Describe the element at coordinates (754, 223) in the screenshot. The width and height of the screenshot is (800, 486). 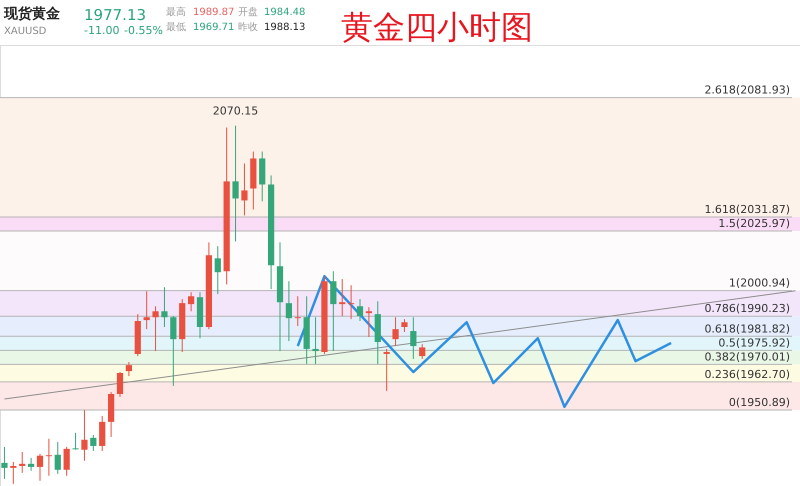
I see `ref-line-label: 1.5(2025.97)` at that location.